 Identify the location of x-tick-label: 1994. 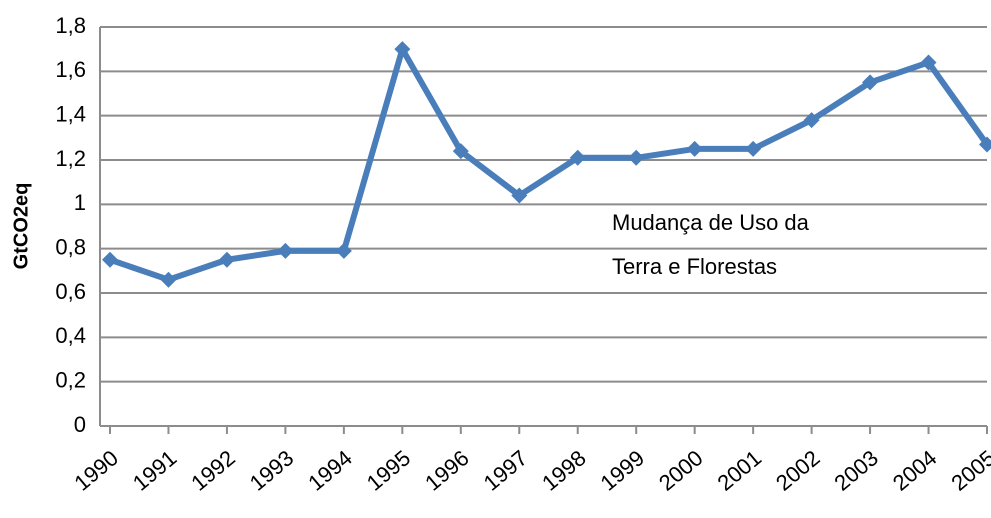
(330, 470).